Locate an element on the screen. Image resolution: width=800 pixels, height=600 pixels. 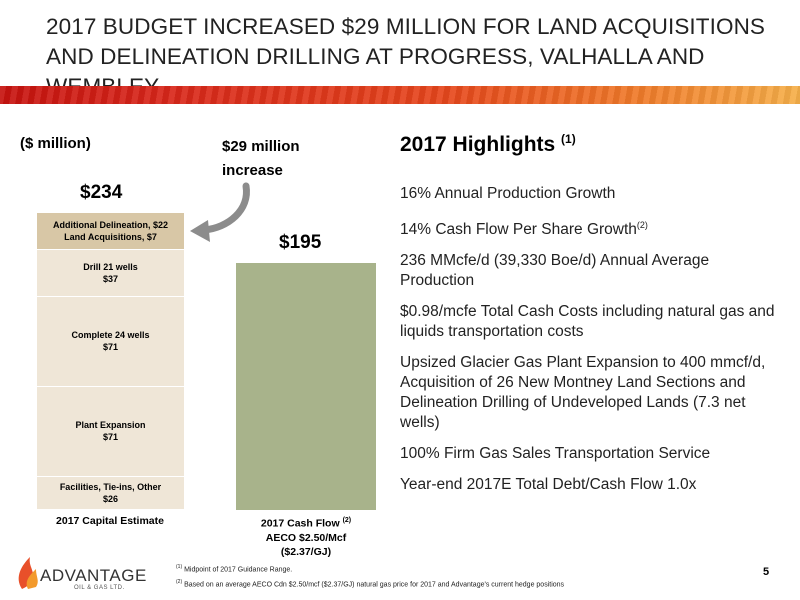
x-cashflow-line2: AECO $2.50/Mcf is located at coordinates (306, 537).